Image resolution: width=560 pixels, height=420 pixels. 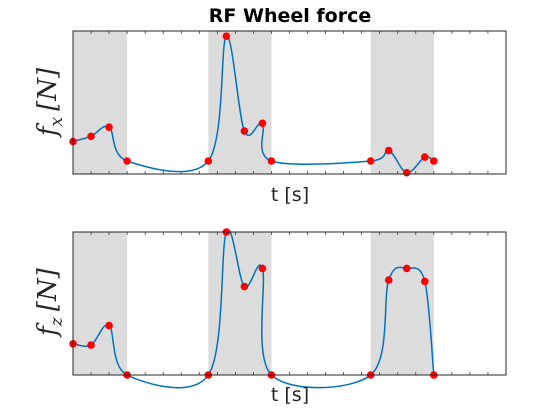 What do you see at coordinates (290, 395) in the screenshot?
I see `x-axis-label-fz: t [s]` at bounding box center [290, 395].